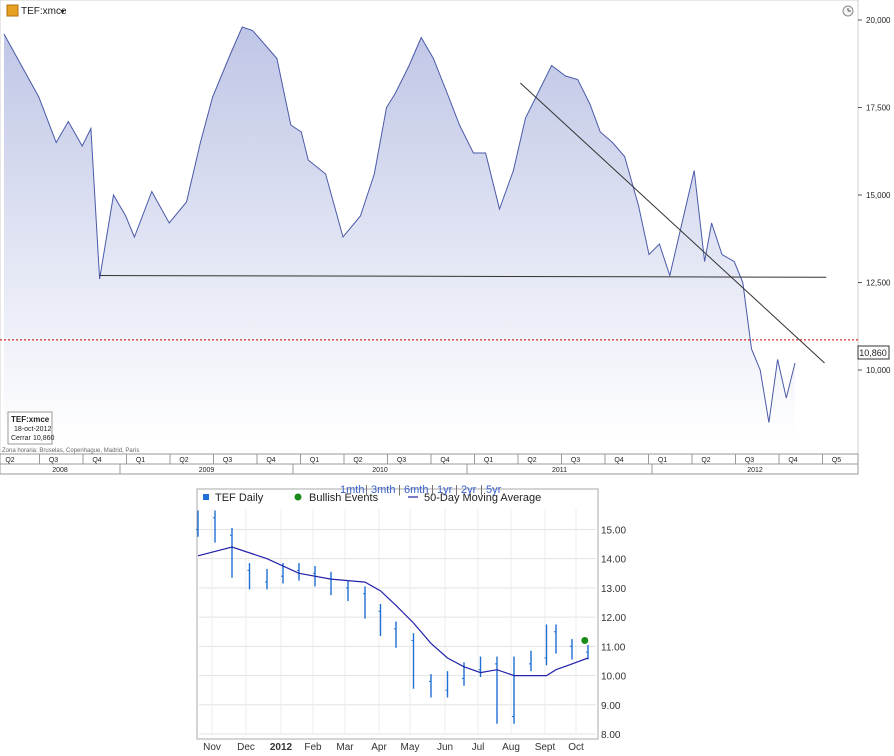 Image resolution: width=894 pixels, height=756 pixels. Describe the element at coordinates (344, 498) in the screenshot. I see `bullish-legend-label: Bullish Events` at that location.